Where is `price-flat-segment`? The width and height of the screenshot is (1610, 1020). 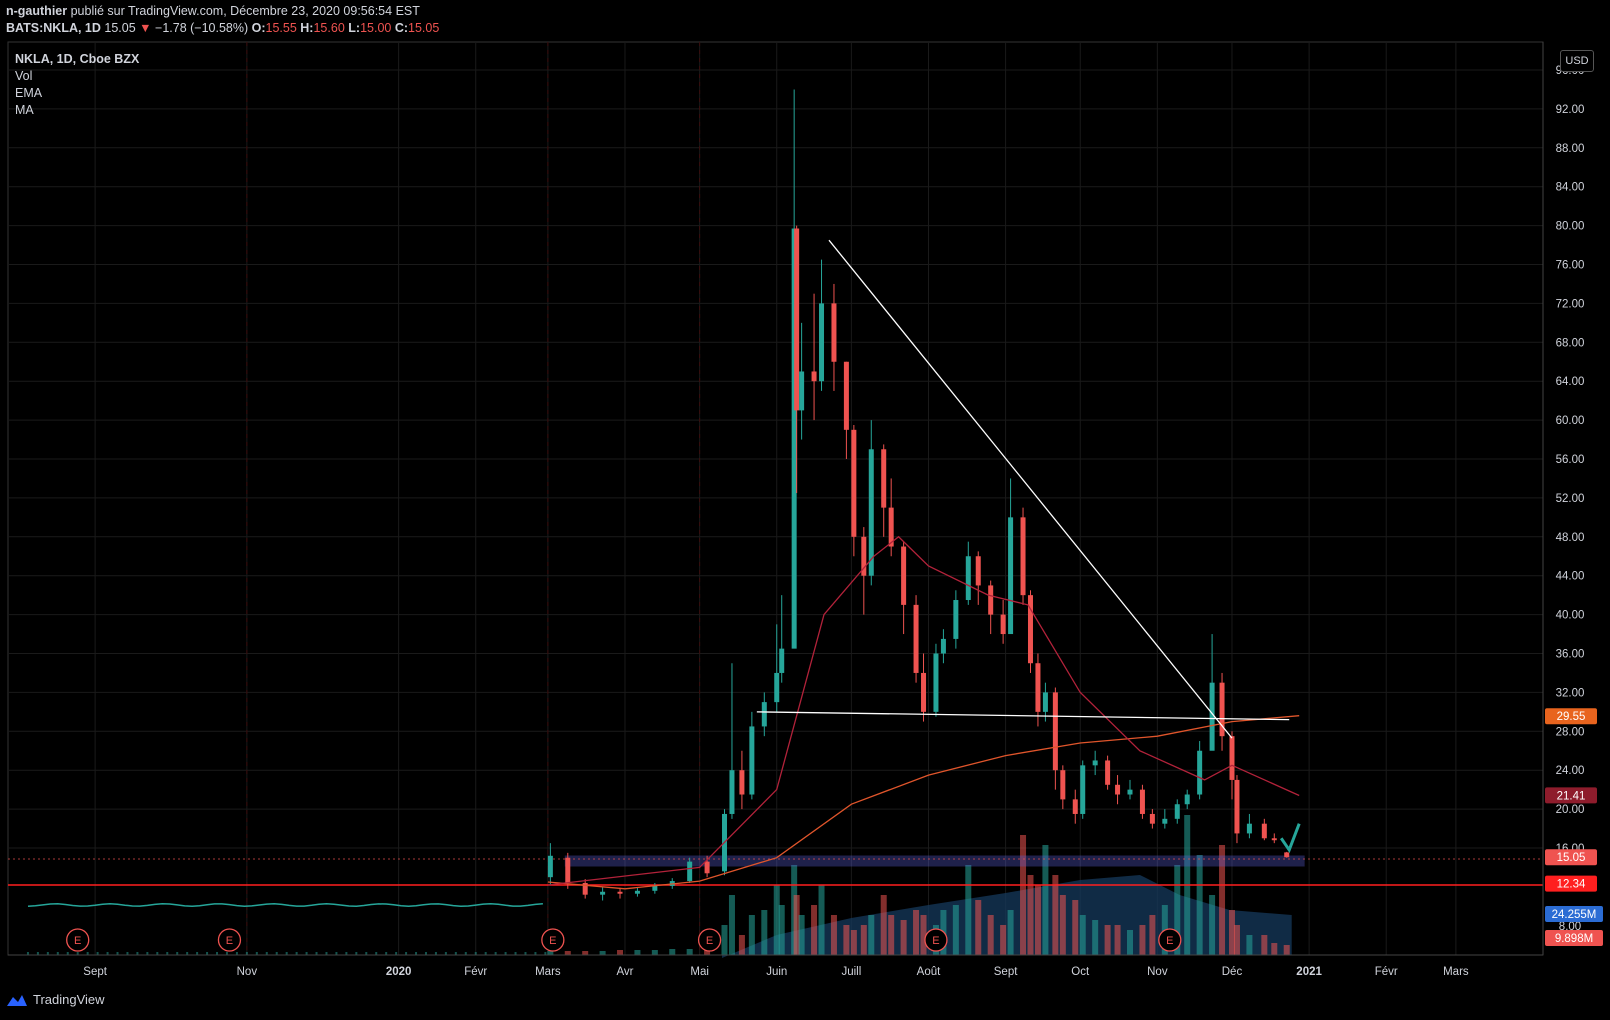 price-flat-segment is located at coordinates (285, 905).